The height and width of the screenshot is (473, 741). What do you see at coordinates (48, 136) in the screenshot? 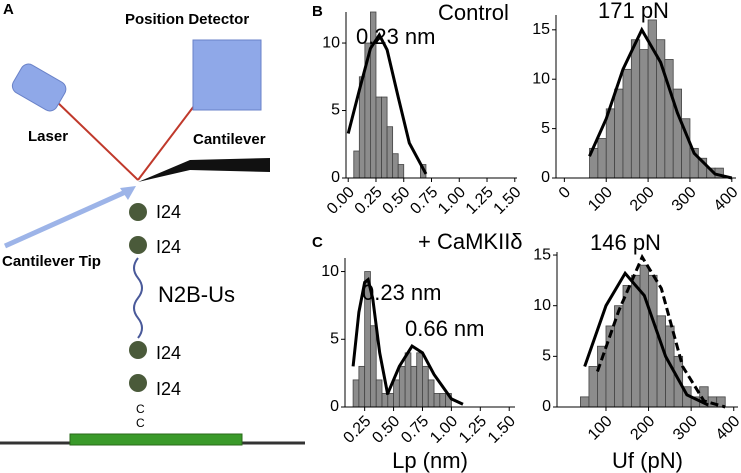
I see `laser-label: Laser` at bounding box center [48, 136].